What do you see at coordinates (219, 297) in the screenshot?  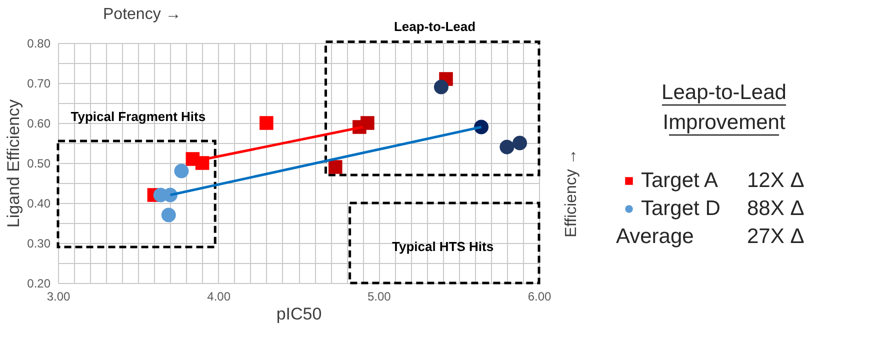 I see `x-tick-label: 4.00` at bounding box center [219, 297].